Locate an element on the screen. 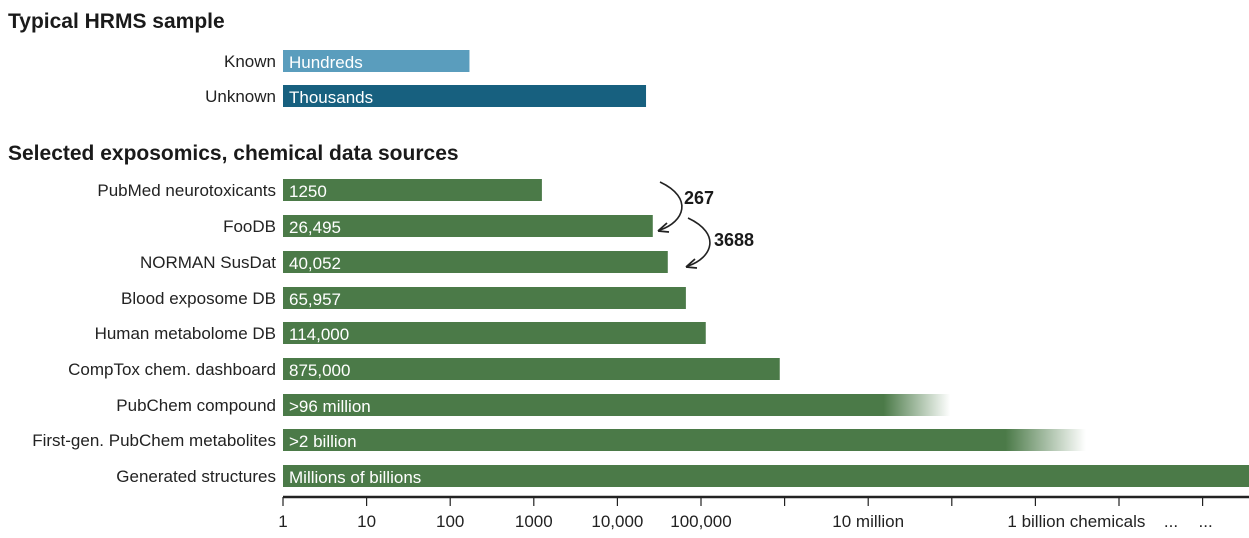 The image size is (1249, 538). x-tick-label: 10 million is located at coordinates (868, 521).